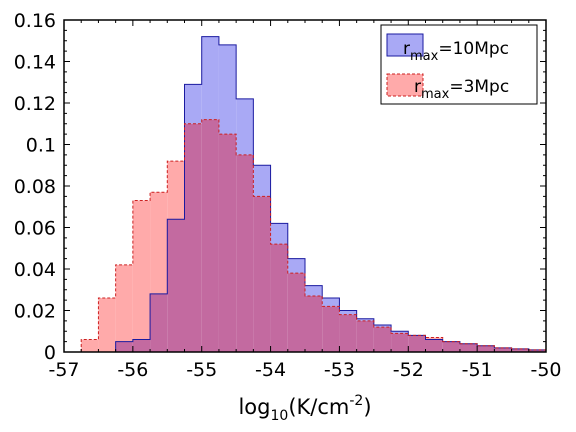  I want to click on x-tick-label: -50, so click(545, 370).